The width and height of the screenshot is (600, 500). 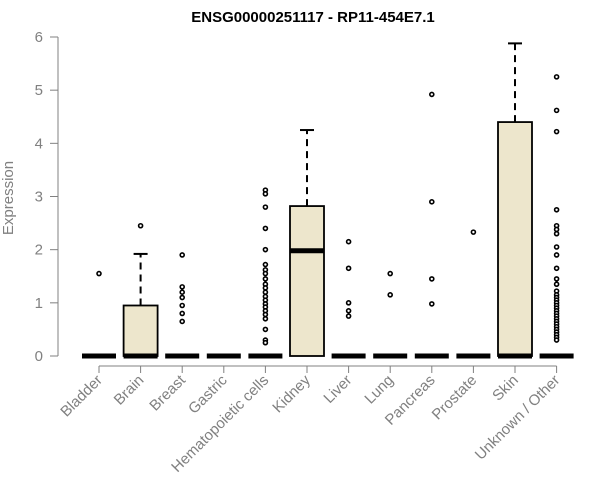 What do you see at coordinates (47, 197) in the screenshot?
I see `y-axis: 0 1 2 3 4 5 6` at bounding box center [47, 197].